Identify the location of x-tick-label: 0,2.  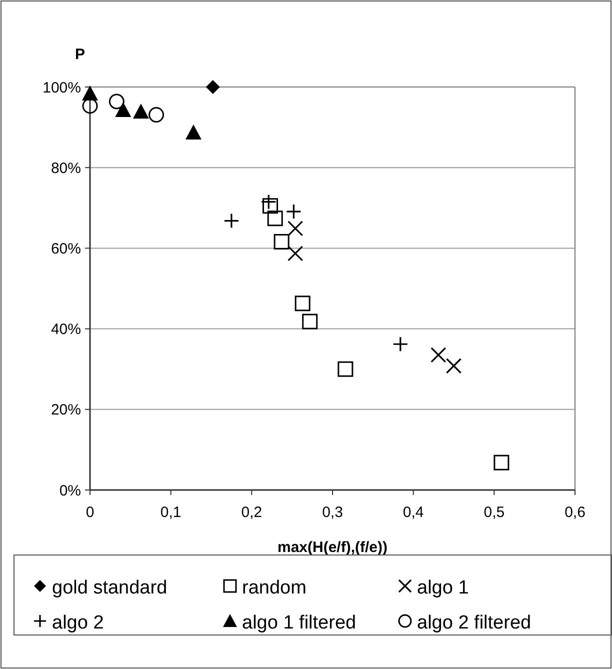
(251, 512).